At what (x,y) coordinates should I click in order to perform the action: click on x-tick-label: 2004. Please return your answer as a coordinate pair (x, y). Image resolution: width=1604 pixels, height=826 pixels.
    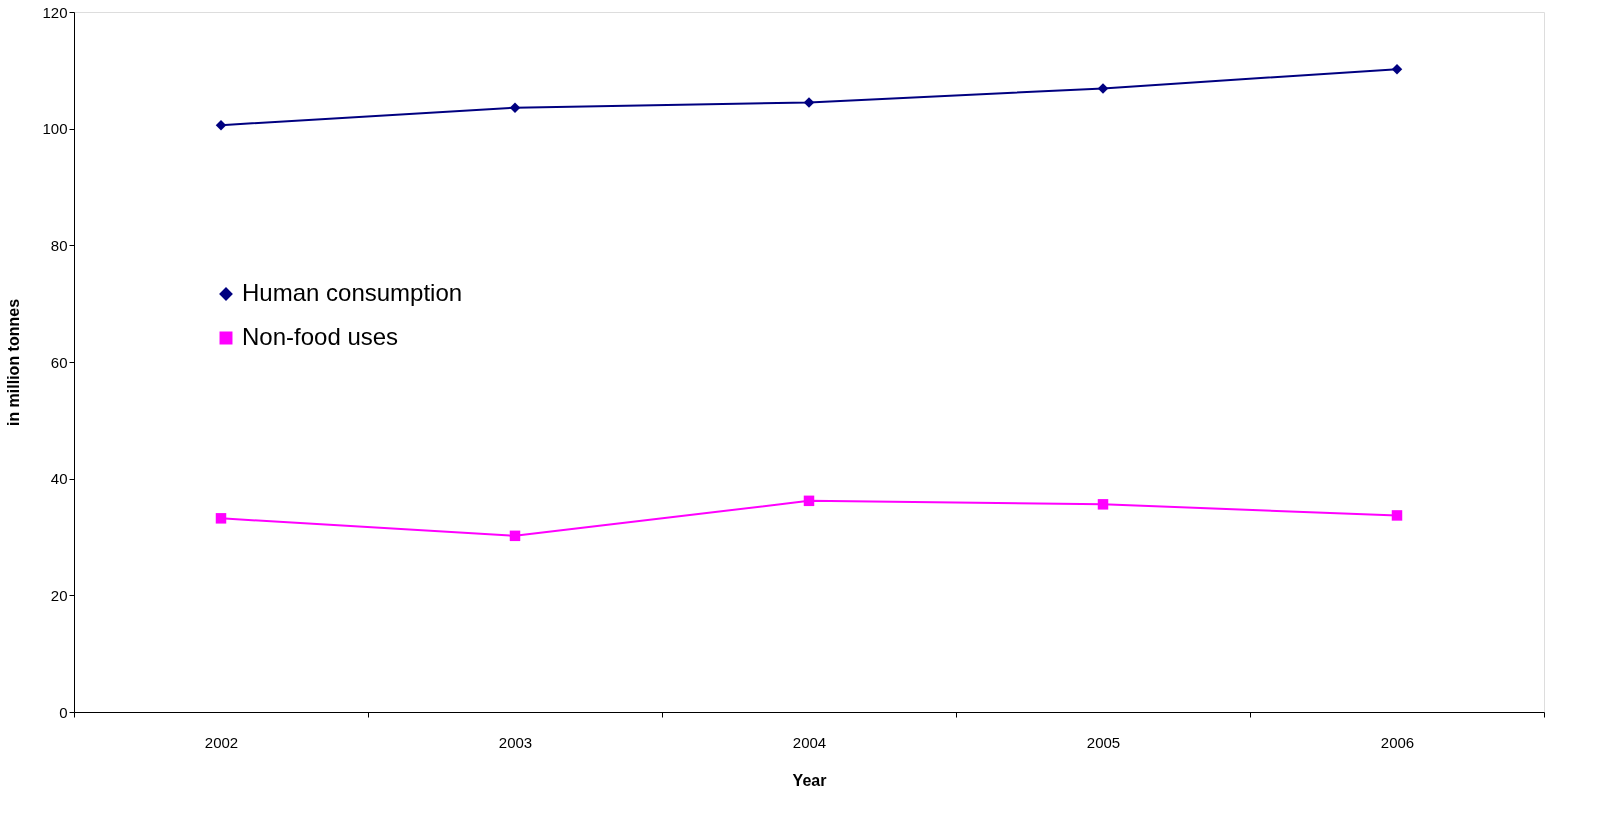
    Looking at the image, I should click on (809, 742).